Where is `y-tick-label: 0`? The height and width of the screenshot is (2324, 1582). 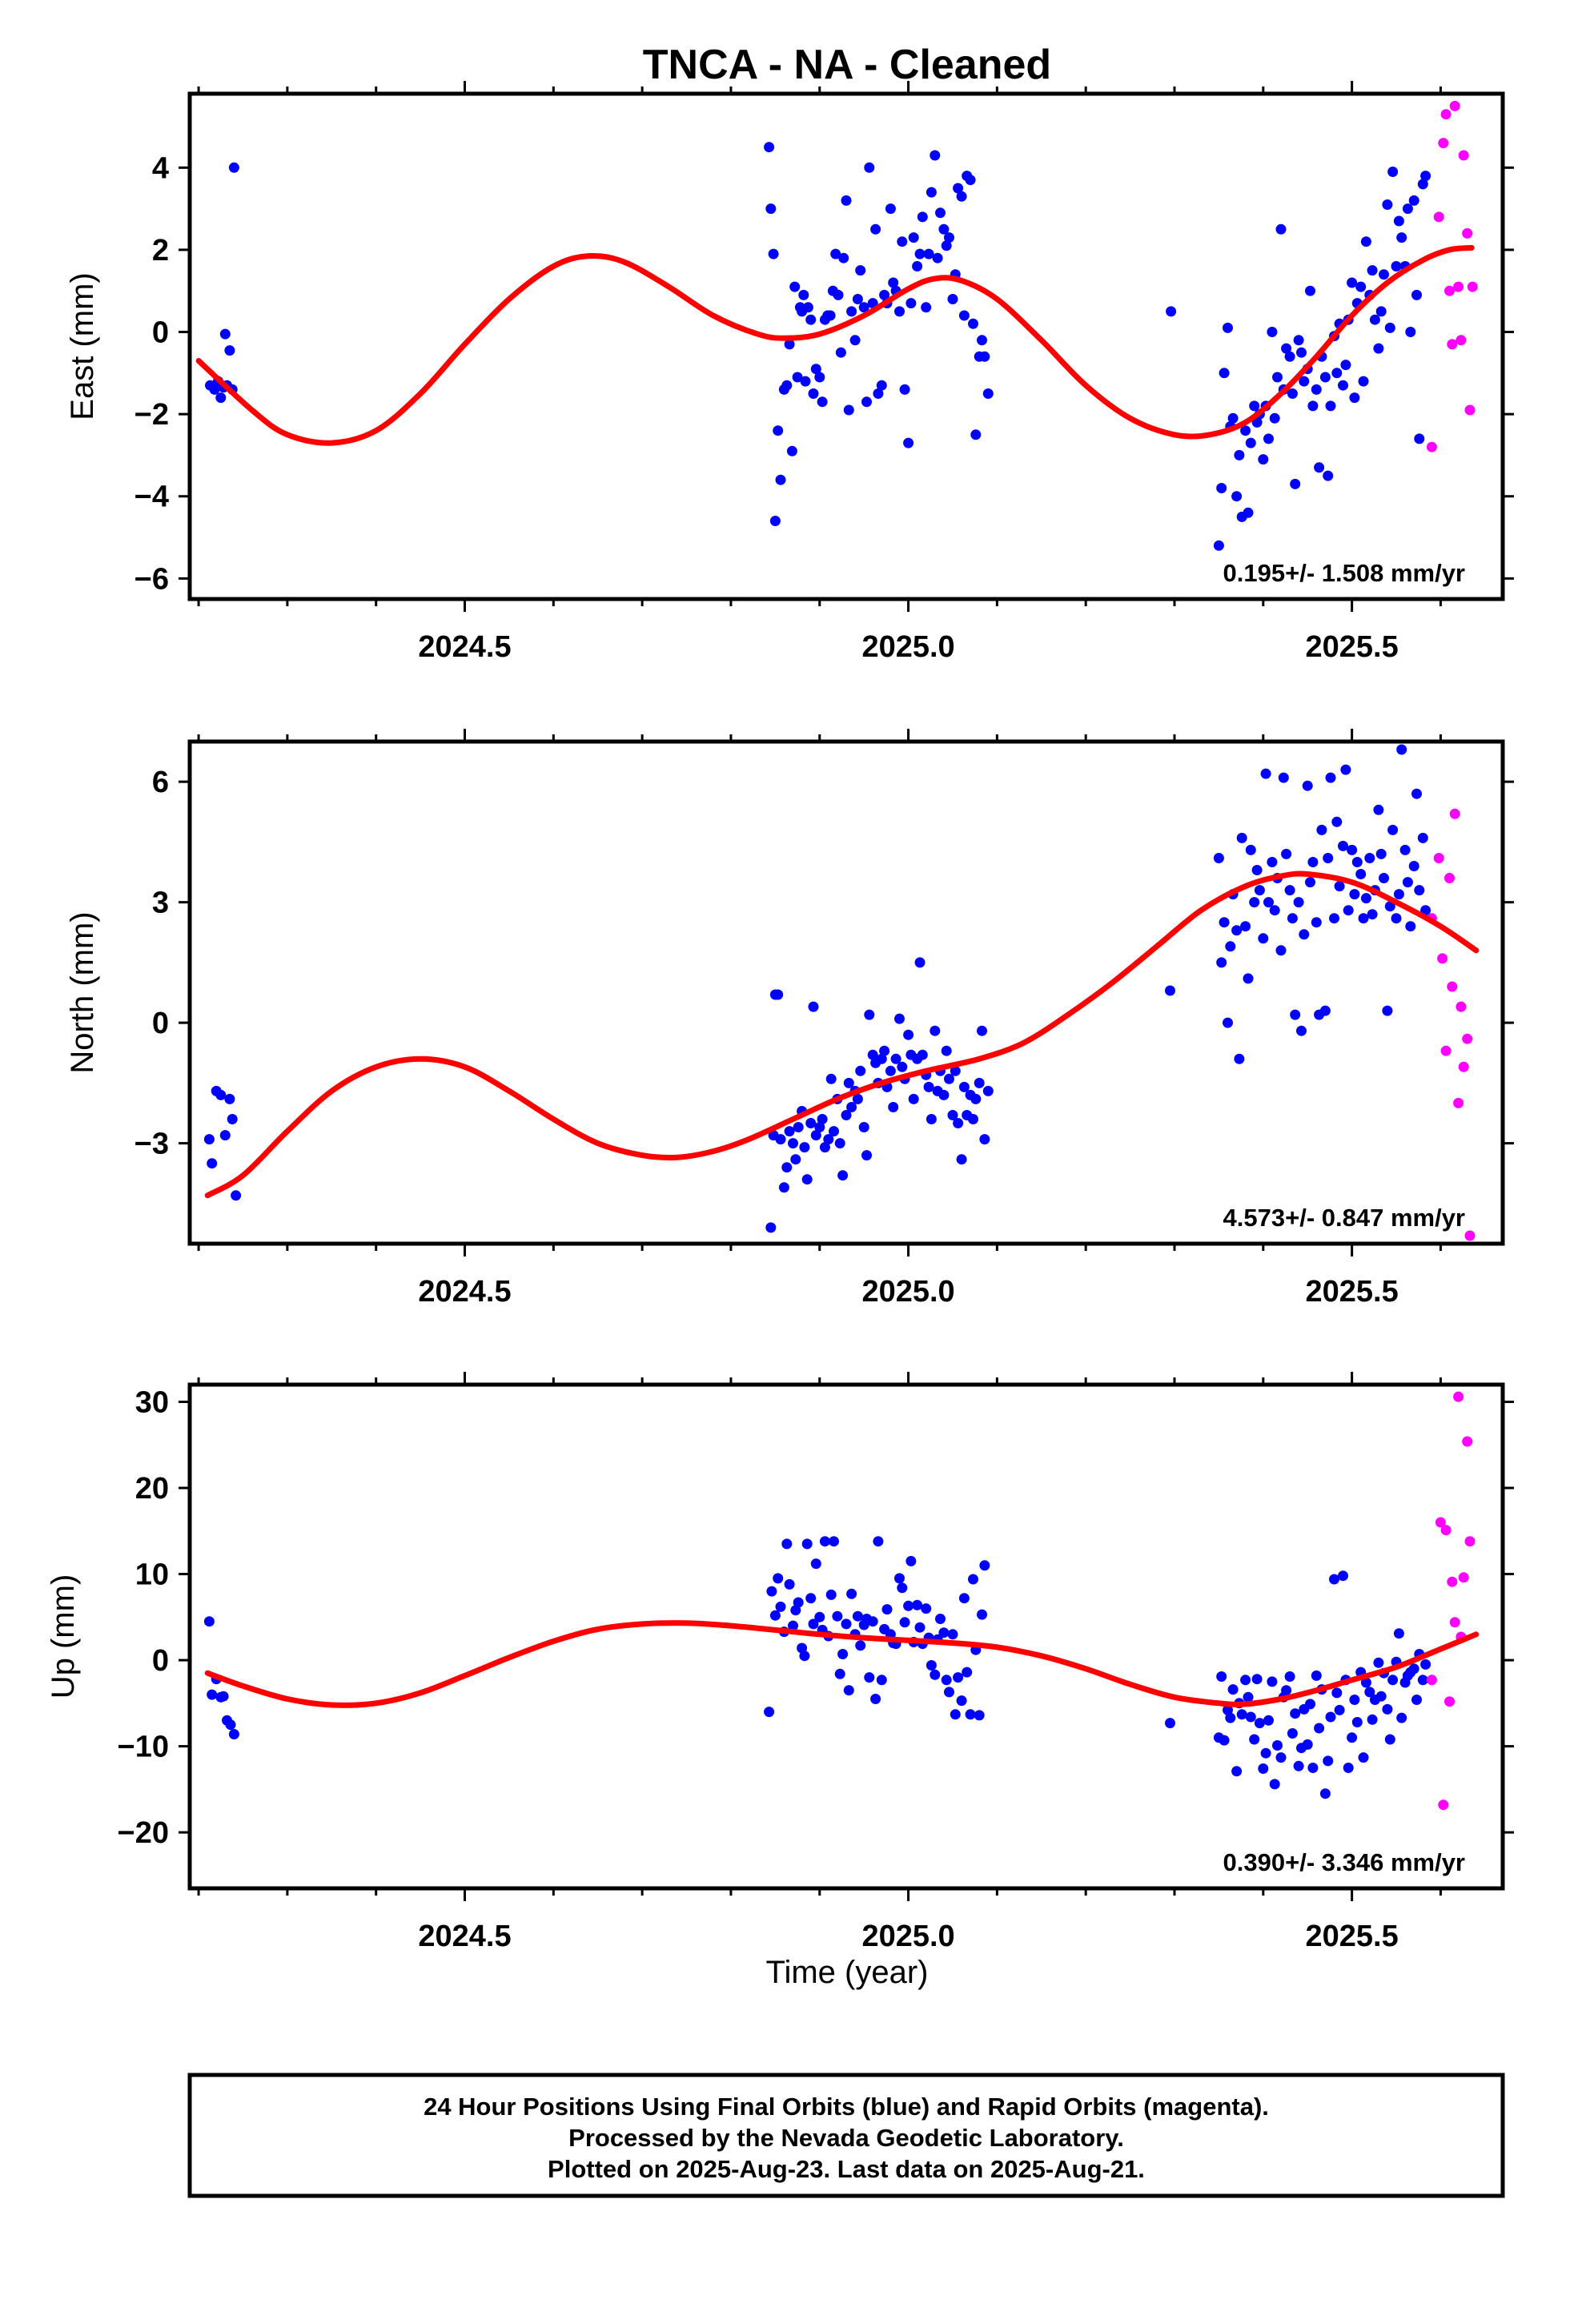
y-tick-label: 0 is located at coordinates (161, 1023).